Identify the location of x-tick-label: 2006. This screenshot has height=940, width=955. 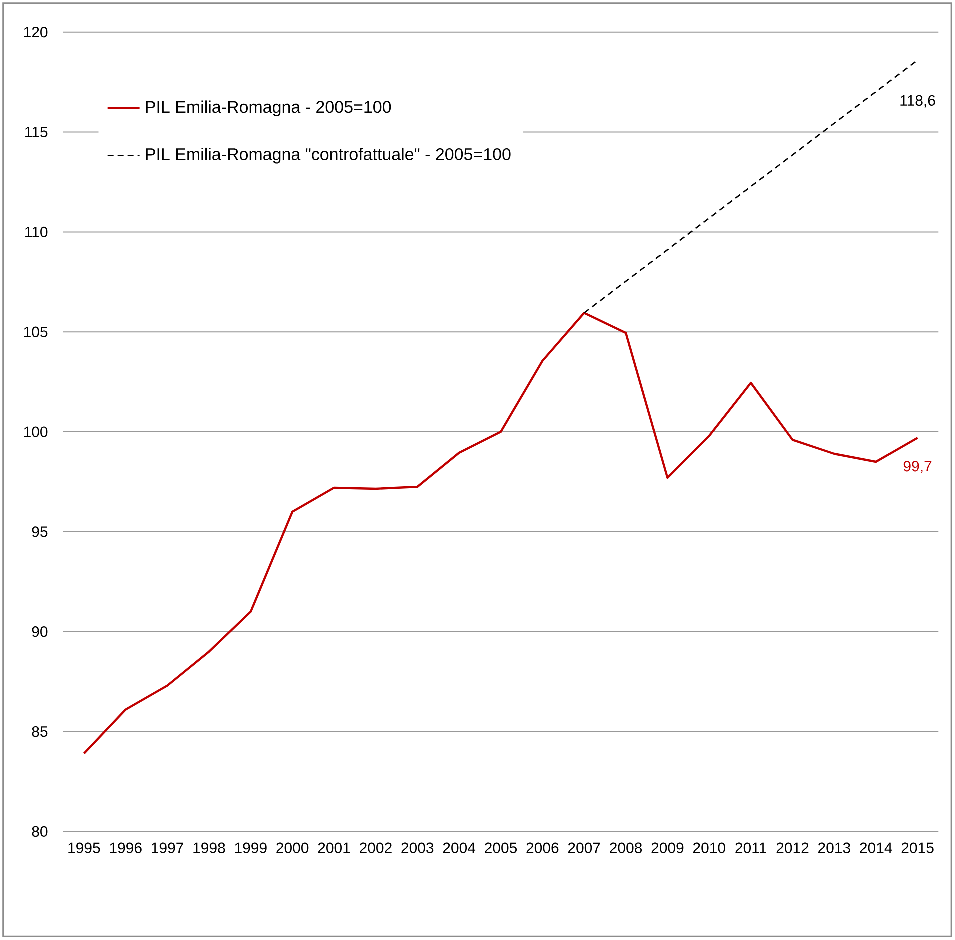
(542, 848).